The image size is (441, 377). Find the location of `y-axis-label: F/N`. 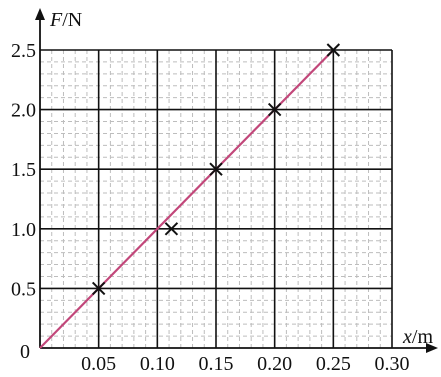

y-axis-label: F/N is located at coordinates (65, 20).